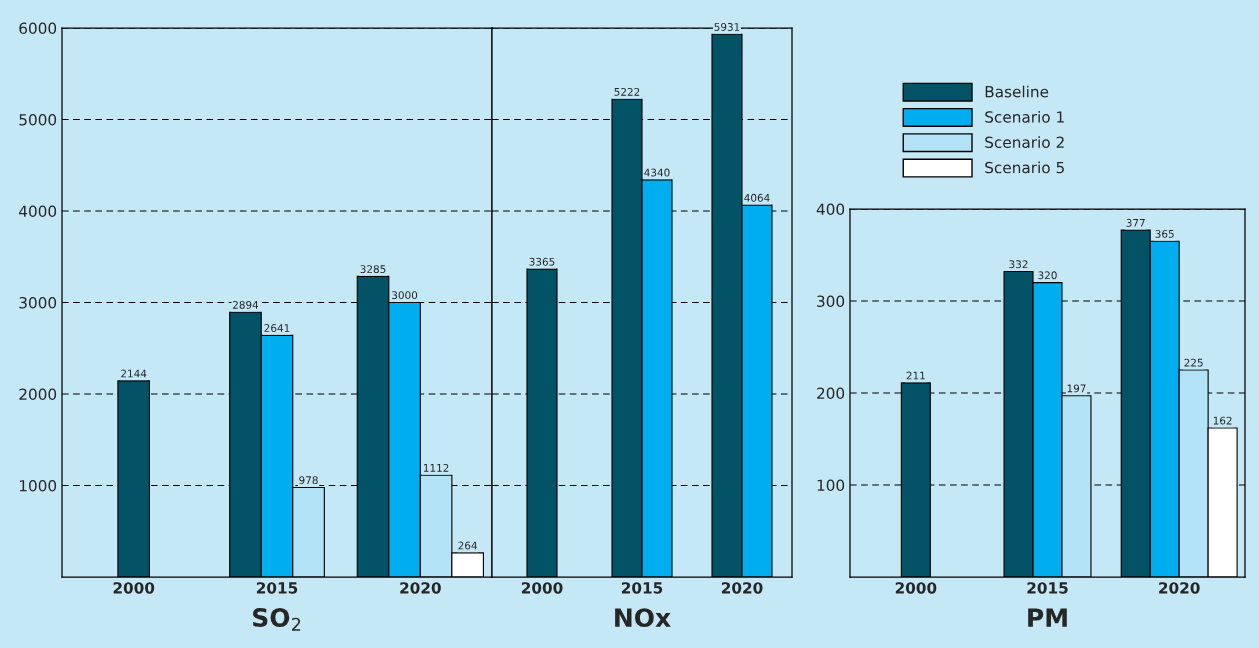  What do you see at coordinates (830, 209) in the screenshot?
I see `y-tick-label: 400` at bounding box center [830, 209].